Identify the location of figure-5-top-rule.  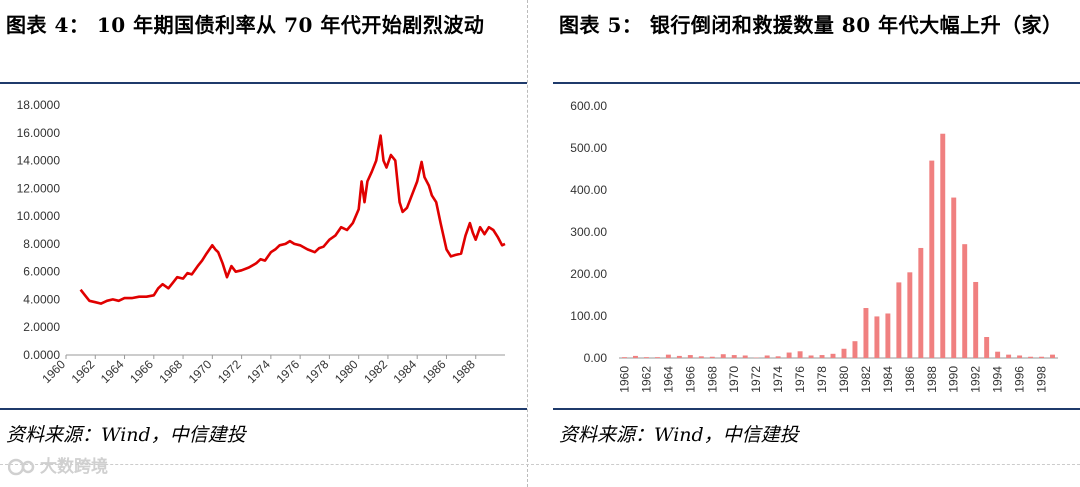
(816, 83).